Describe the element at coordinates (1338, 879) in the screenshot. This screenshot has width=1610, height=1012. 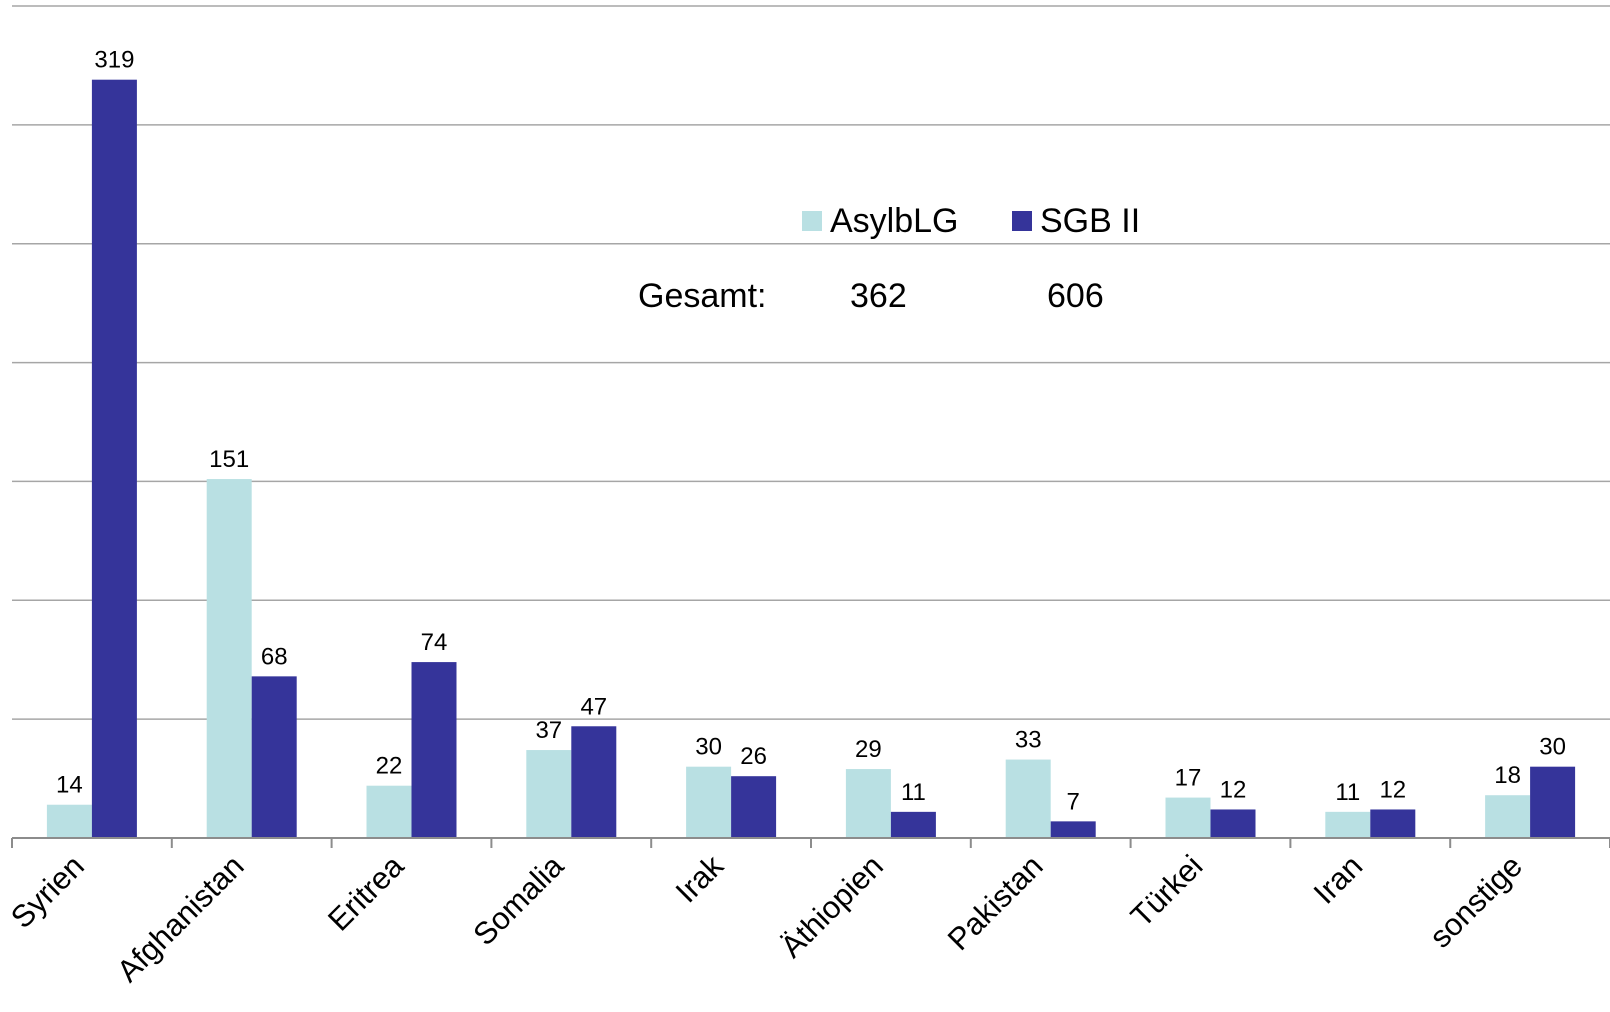
I see `category-label-iran: Iran` at that location.